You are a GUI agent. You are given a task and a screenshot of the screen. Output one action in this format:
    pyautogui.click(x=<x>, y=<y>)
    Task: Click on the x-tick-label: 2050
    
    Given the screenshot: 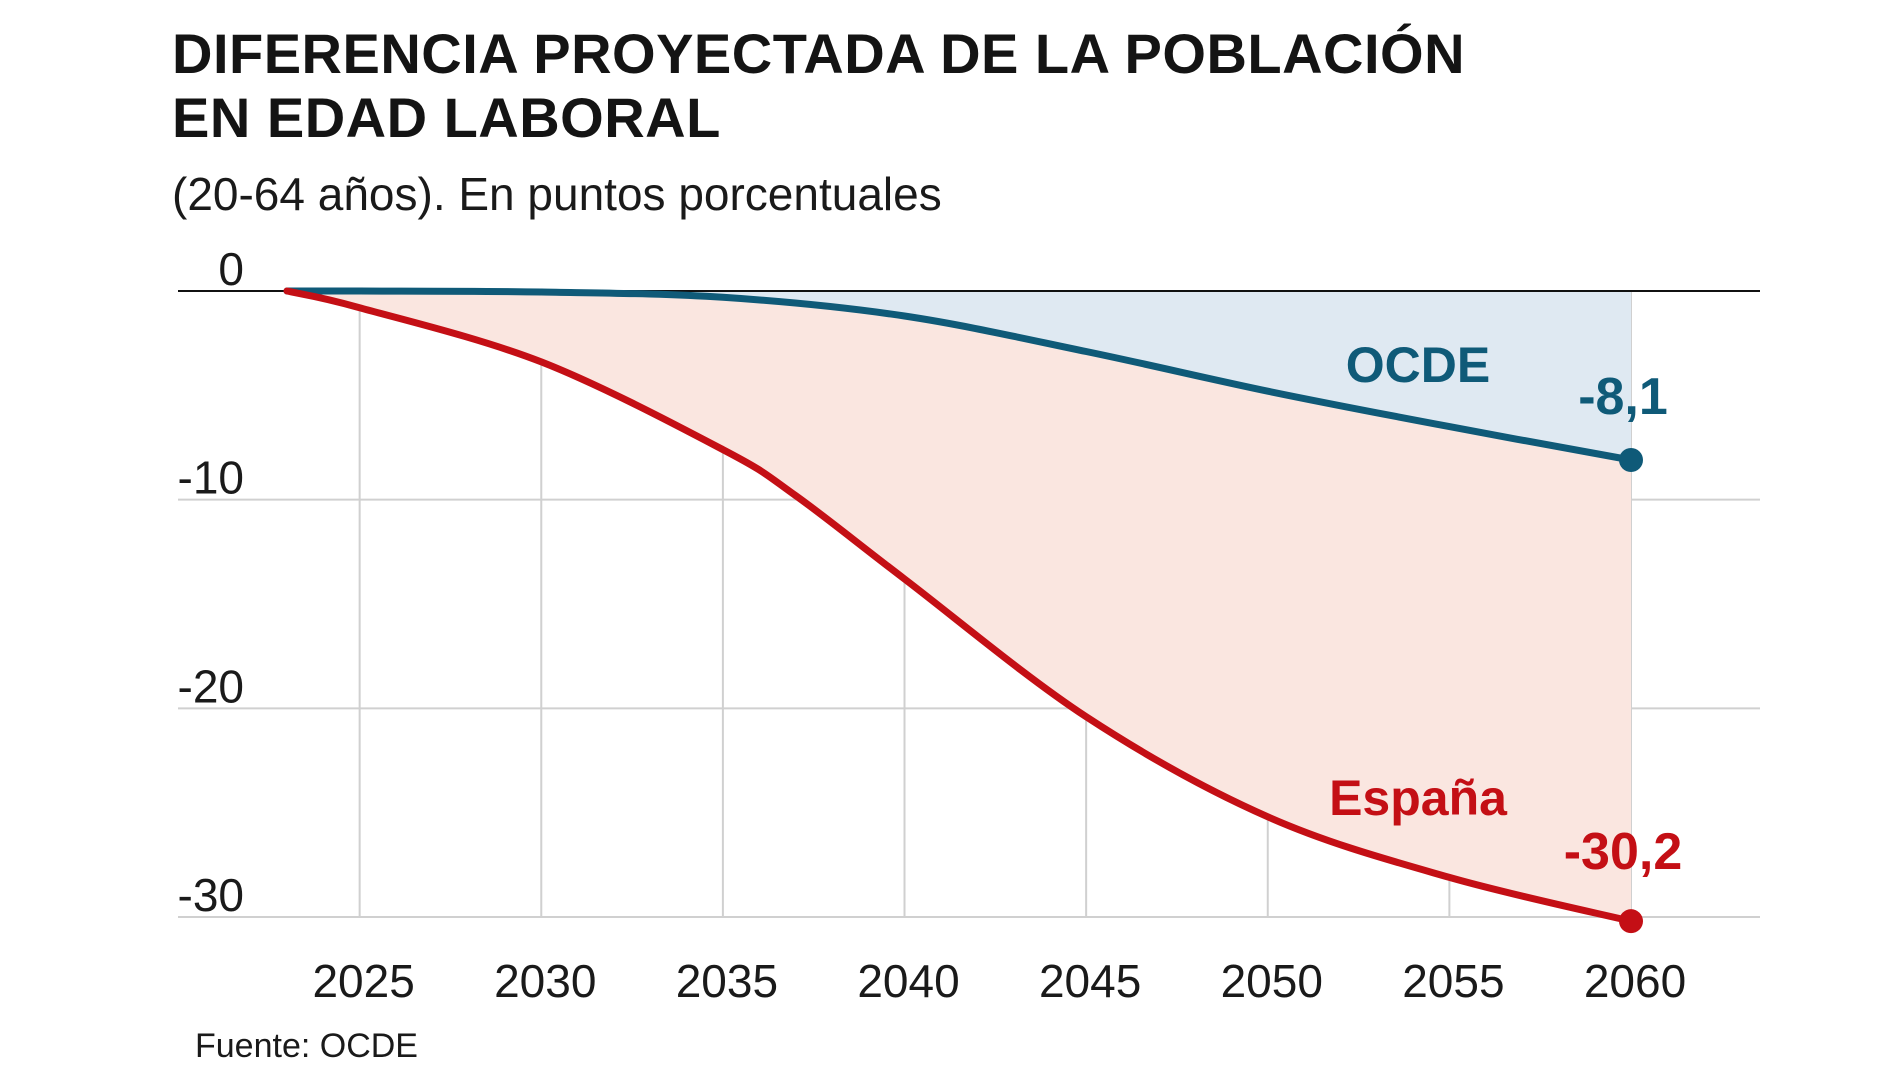 What is the action you would take?
    pyautogui.click(x=1272, y=981)
    